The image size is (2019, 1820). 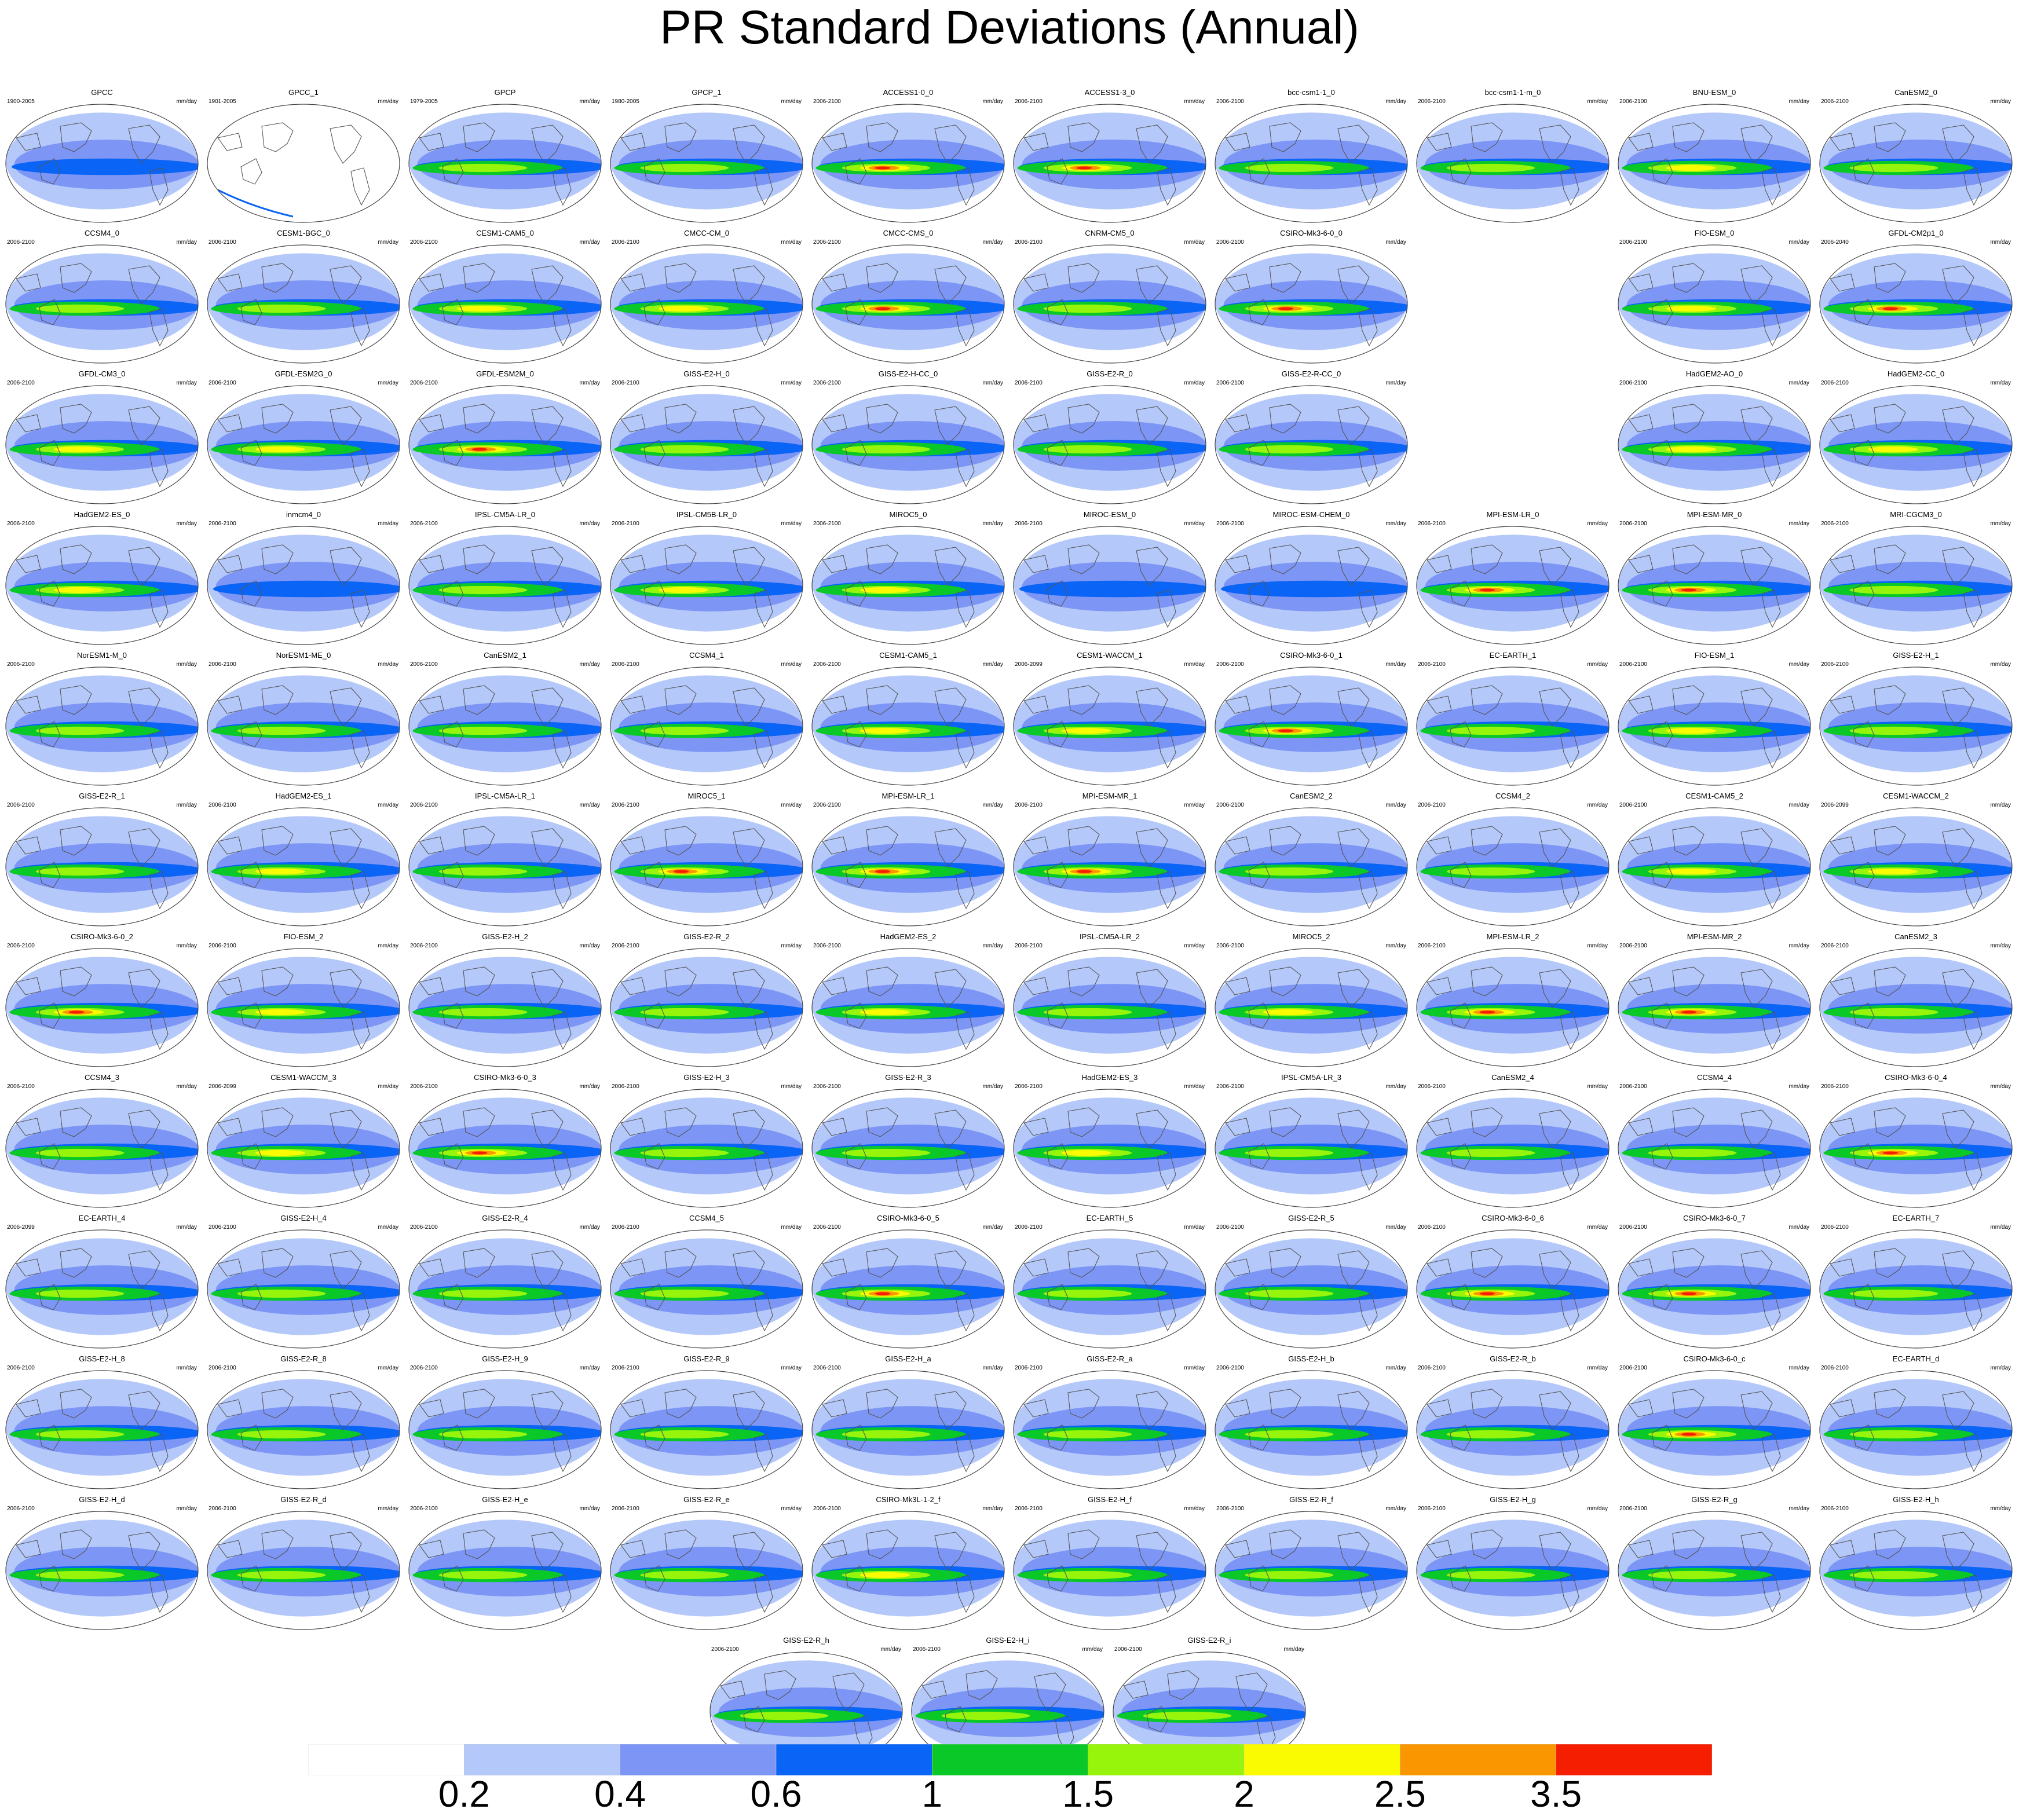 I want to click on panel-title: HadGEM2-CC_0, so click(x=1916, y=374).